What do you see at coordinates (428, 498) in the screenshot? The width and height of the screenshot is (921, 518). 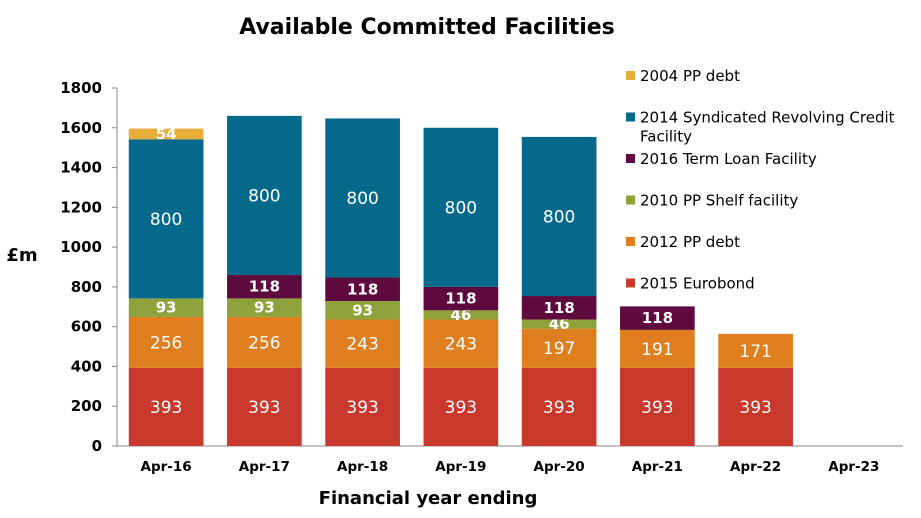 I see `x-axis-title: Financial year ending` at bounding box center [428, 498].